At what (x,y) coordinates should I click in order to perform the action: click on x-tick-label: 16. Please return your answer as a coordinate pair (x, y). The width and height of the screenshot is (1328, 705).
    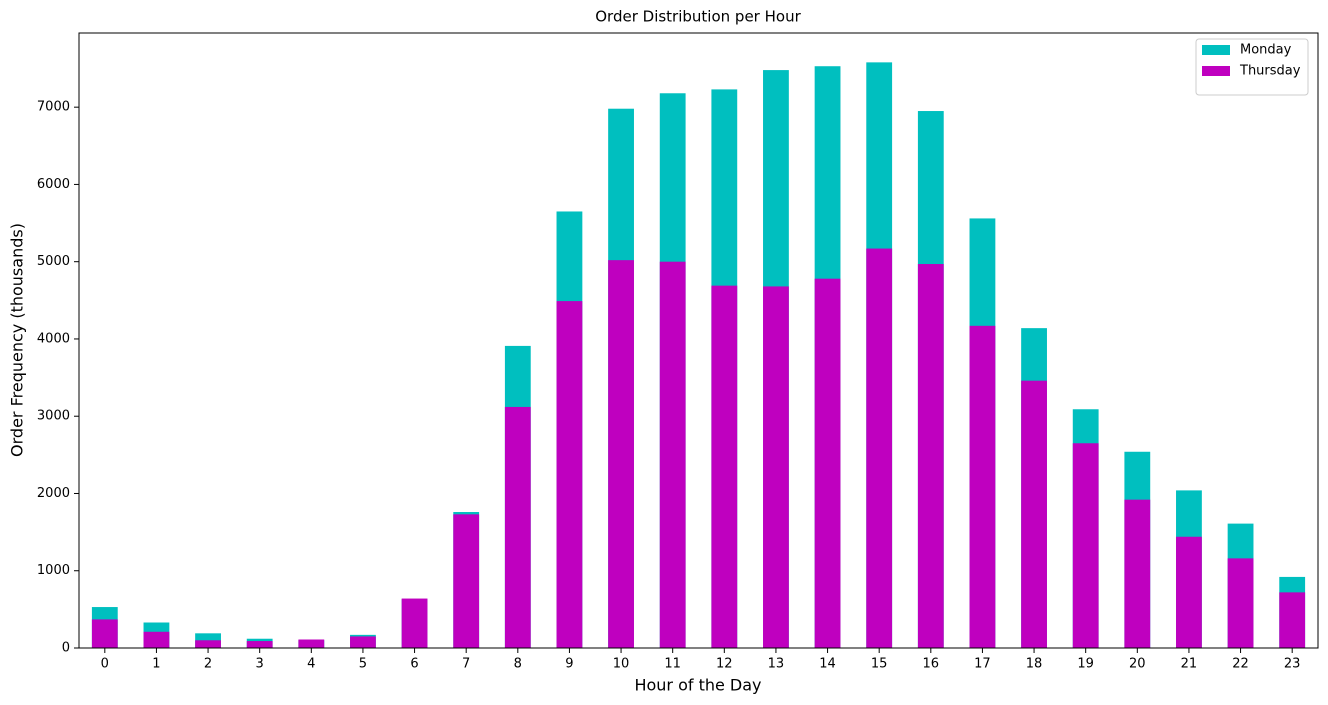
    Looking at the image, I should click on (931, 664).